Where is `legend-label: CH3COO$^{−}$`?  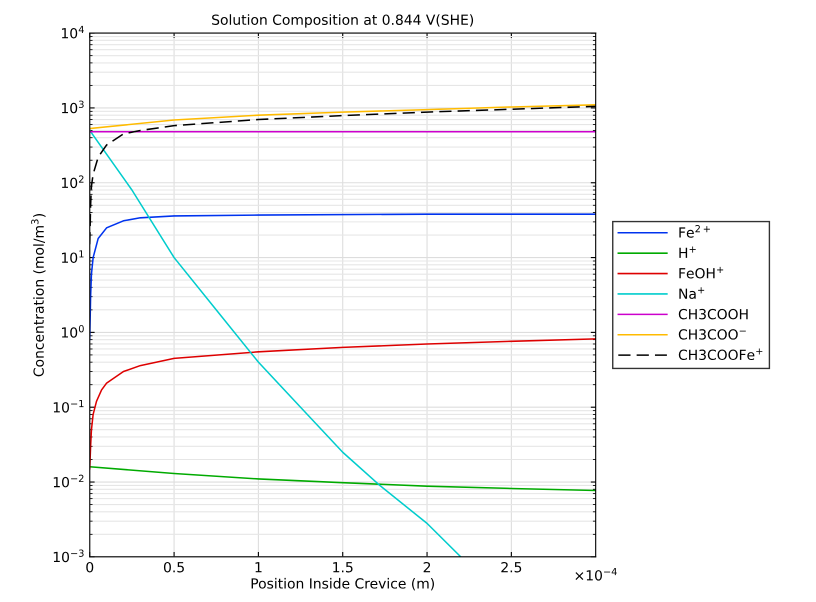 legend-label: CH3COO$^{−}$ is located at coordinates (712, 334).